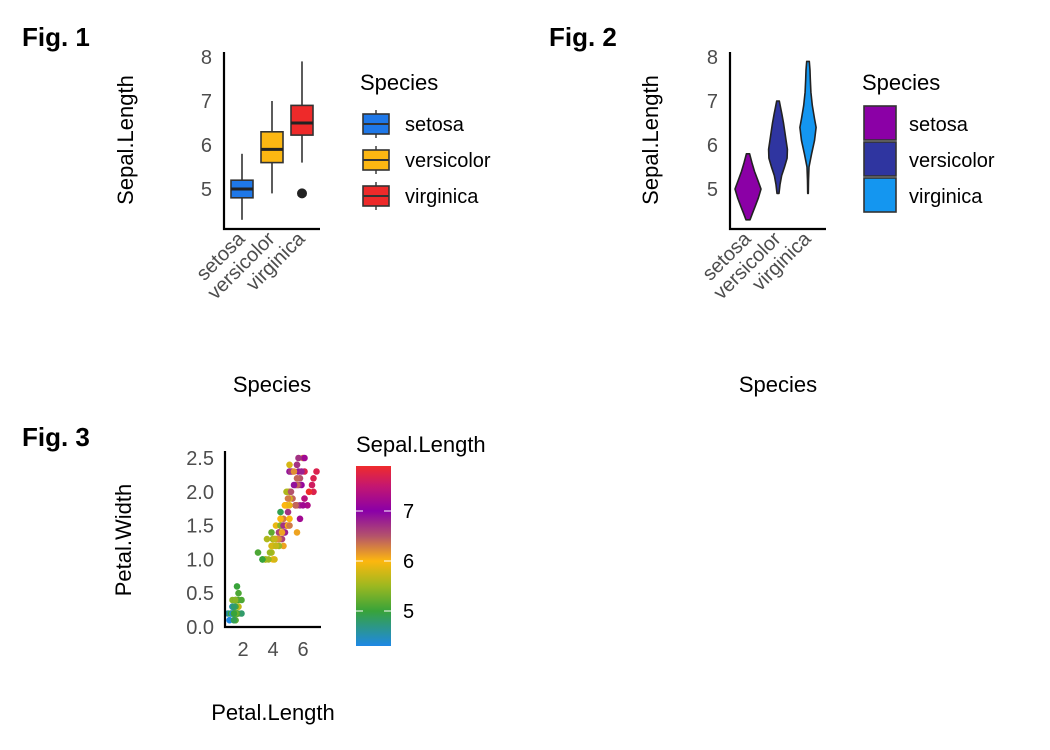 This screenshot has width=1050, height=750. I want to click on fig2-x-axis-title: Species, so click(778, 384).